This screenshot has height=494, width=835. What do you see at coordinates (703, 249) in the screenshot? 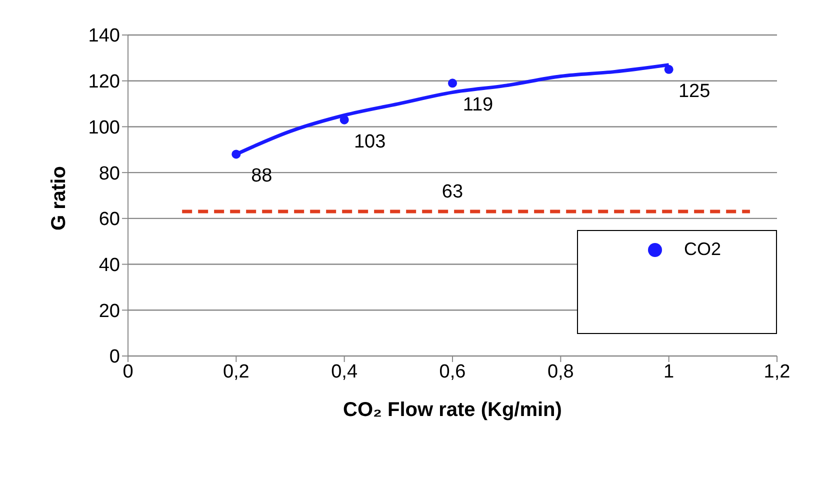
I see `legend-label: CO2` at bounding box center [703, 249].